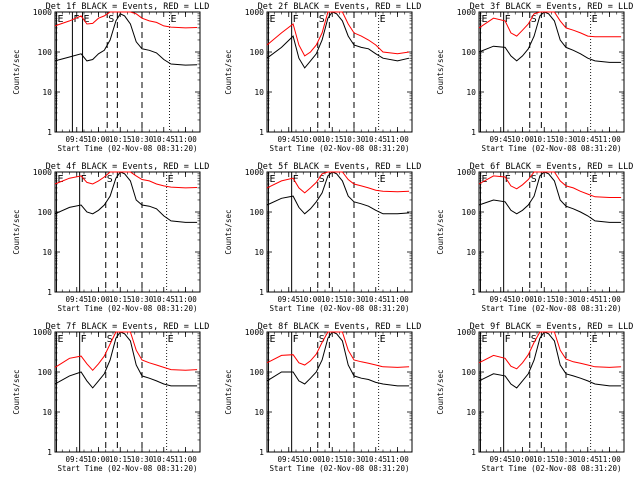 This screenshot has height=480, width=640. I want to click on chart-title: Det 7f BLACK = Events, RED = LLD, so click(128, 327).